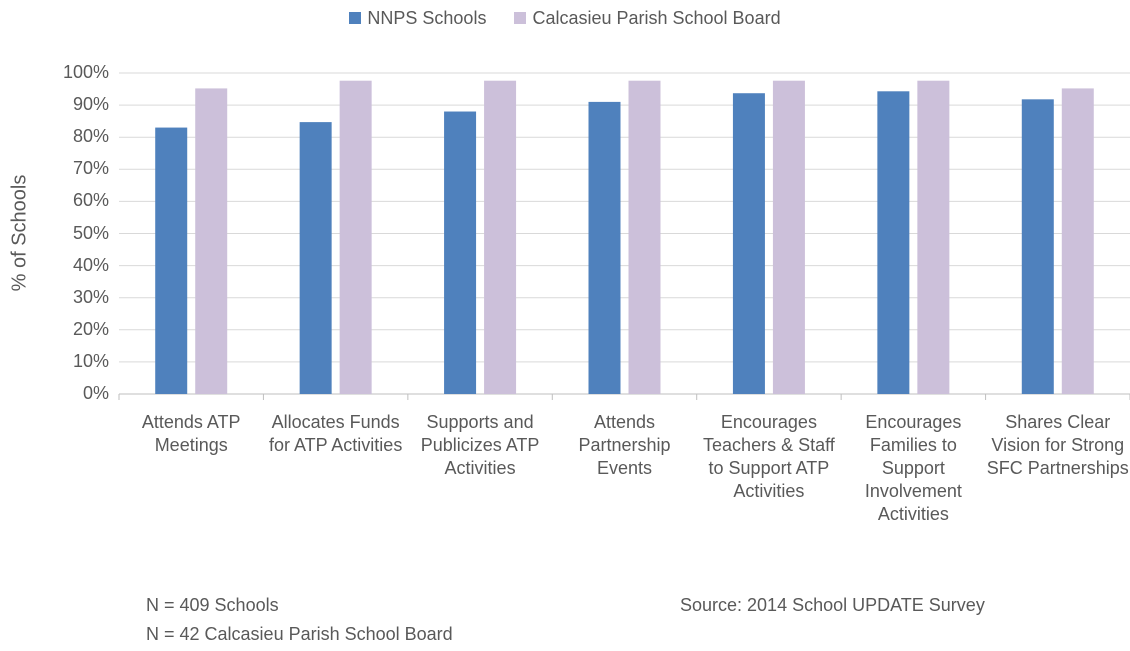 The height and width of the screenshot is (651, 1130). I want to click on legend-label: Calcasieu Parish School Board, so click(656, 18).